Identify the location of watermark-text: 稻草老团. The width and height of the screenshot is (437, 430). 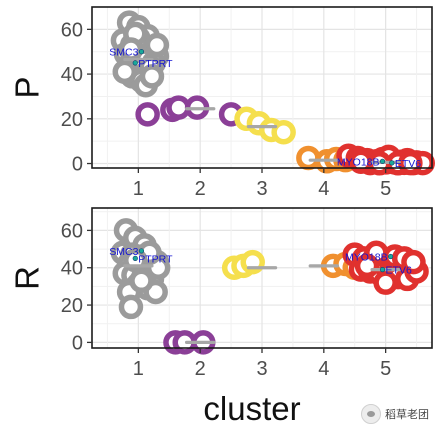
(407, 414).